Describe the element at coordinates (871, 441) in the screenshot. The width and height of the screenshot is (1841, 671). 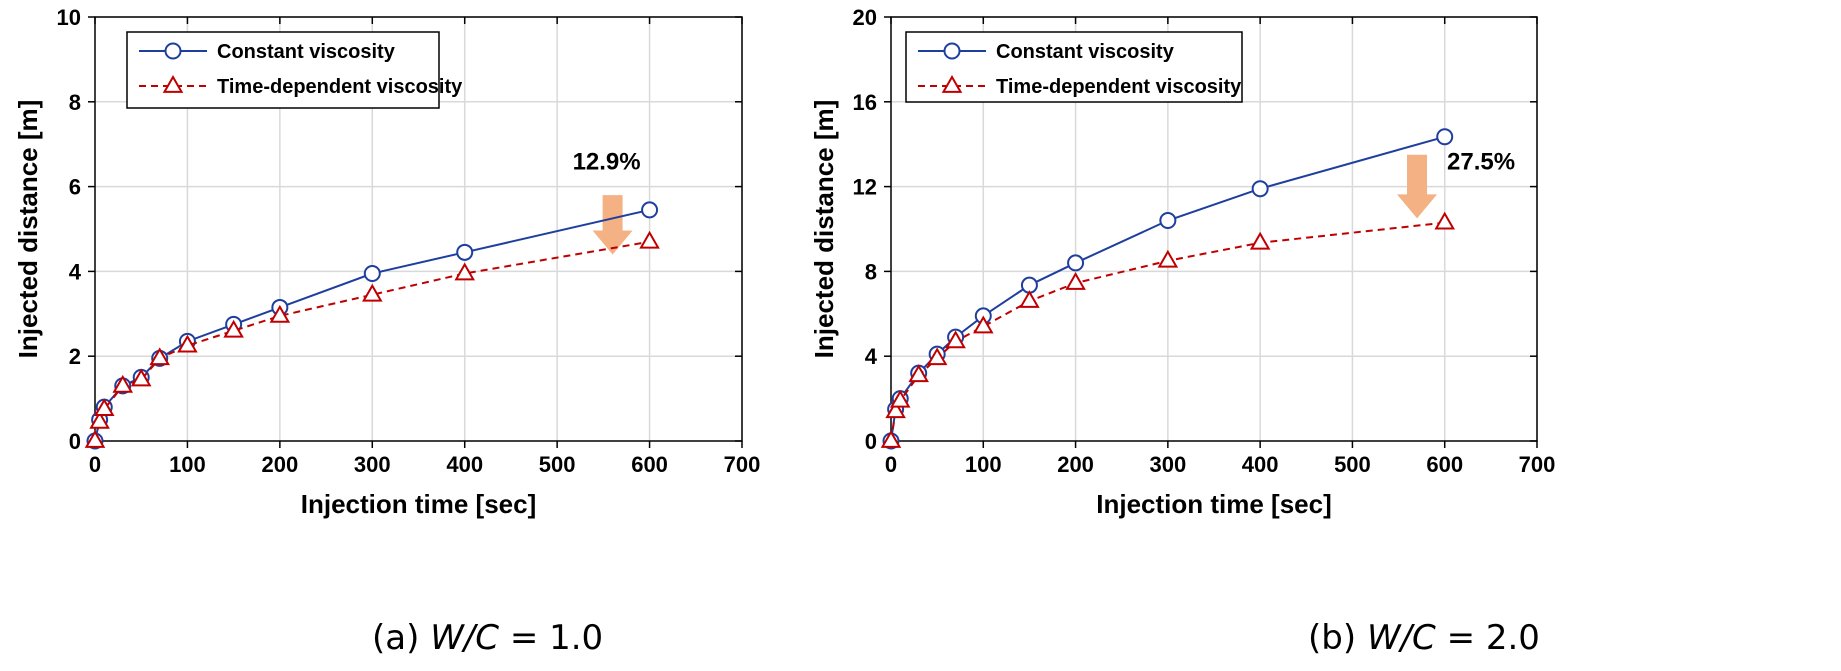
I see `chart-b-ytick-label: 0` at that location.